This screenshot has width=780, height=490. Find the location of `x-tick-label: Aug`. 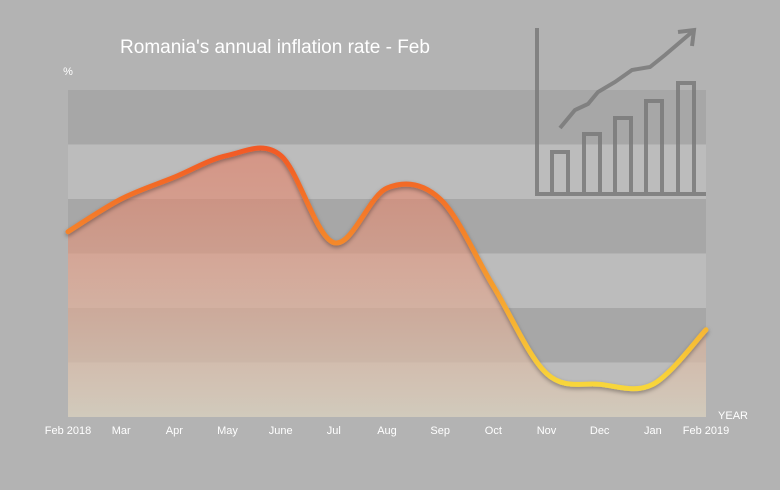

x-tick-label: Aug is located at coordinates (387, 431).